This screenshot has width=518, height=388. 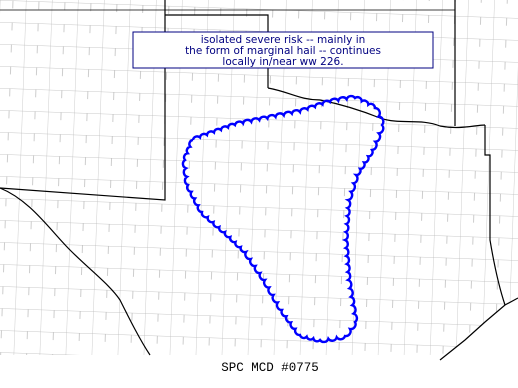 What do you see at coordinates (478, 329) in the screenshot?
I see `coast` at bounding box center [478, 329].